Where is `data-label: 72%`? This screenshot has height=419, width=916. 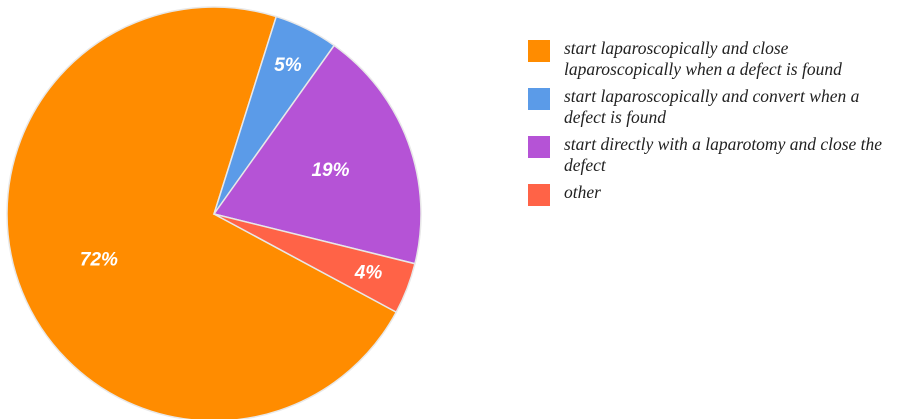 data-label: 72% is located at coordinates (99, 260).